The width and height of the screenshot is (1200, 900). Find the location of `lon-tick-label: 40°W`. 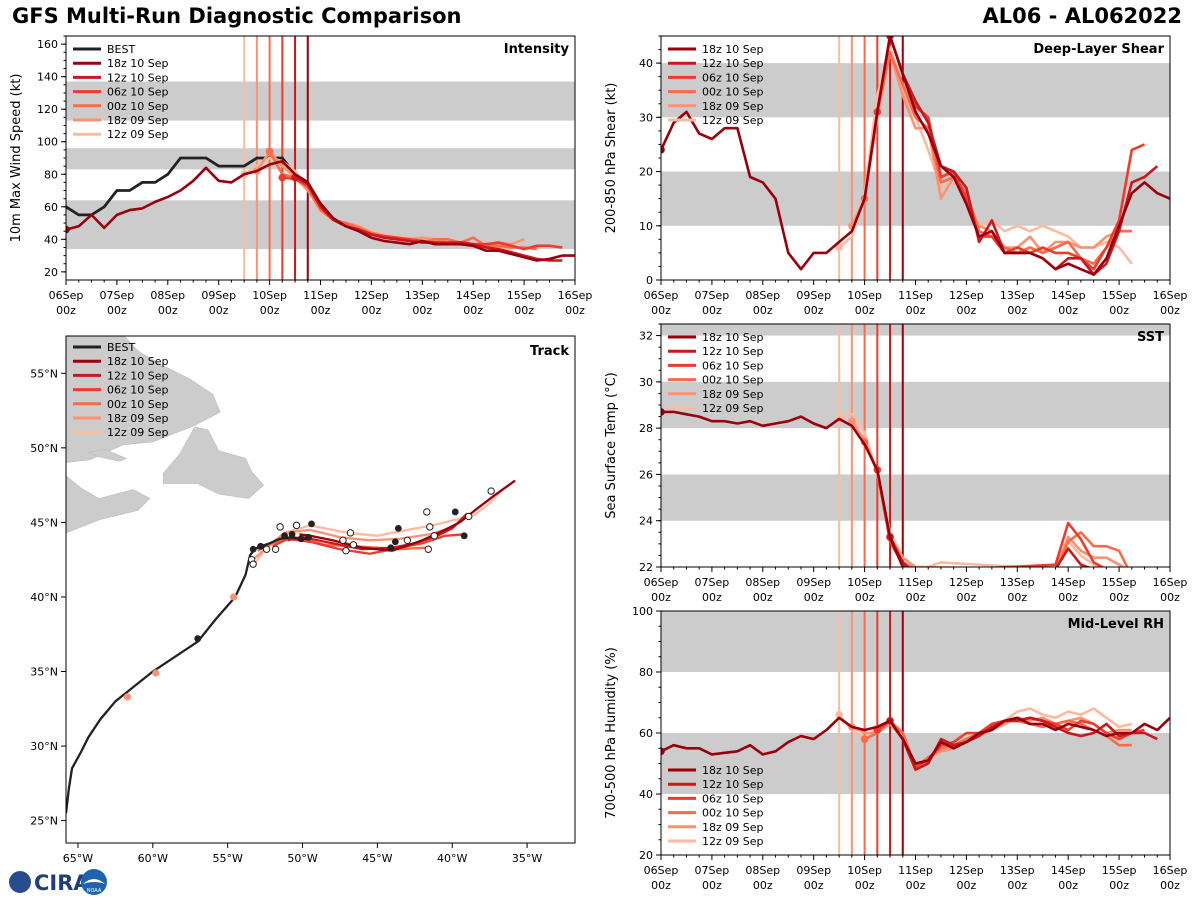

lon-tick-label: 40°W is located at coordinates (452, 858).